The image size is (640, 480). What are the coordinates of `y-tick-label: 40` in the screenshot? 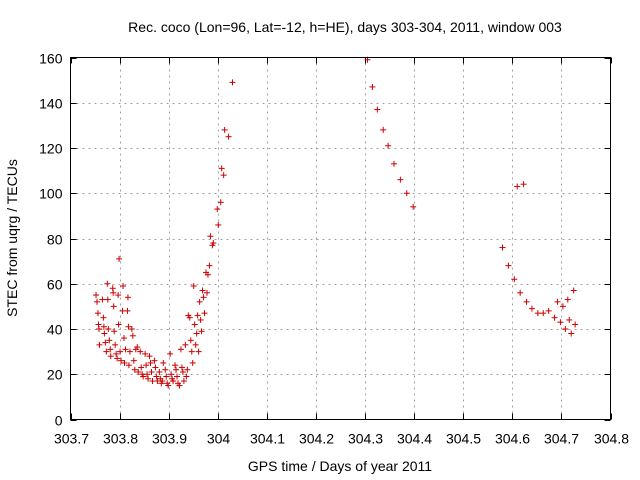 It's located at (55, 330).